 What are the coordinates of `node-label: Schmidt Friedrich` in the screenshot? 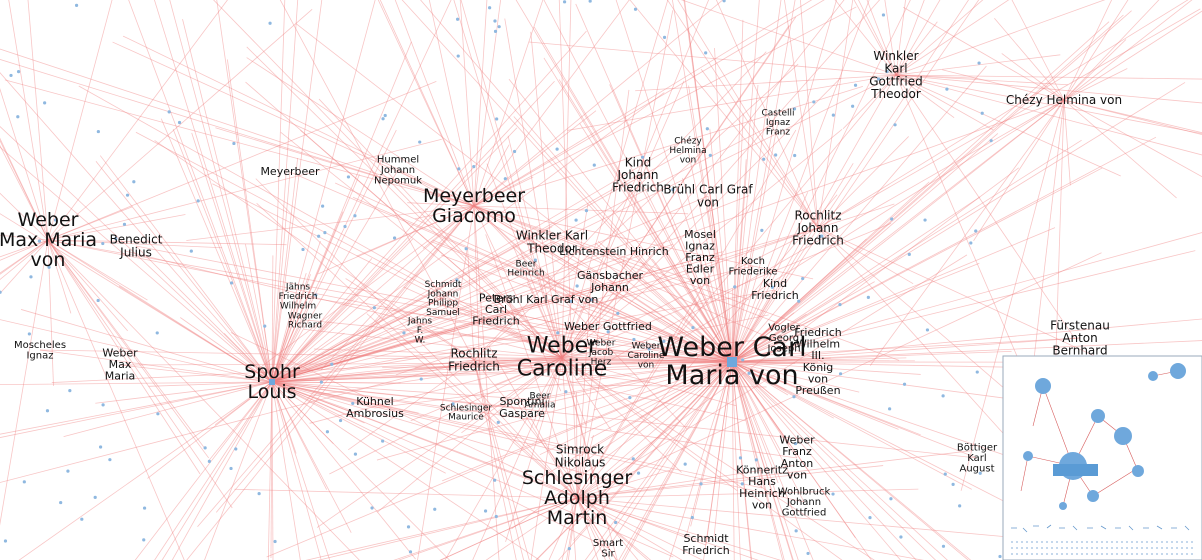 It's located at (705, 544).